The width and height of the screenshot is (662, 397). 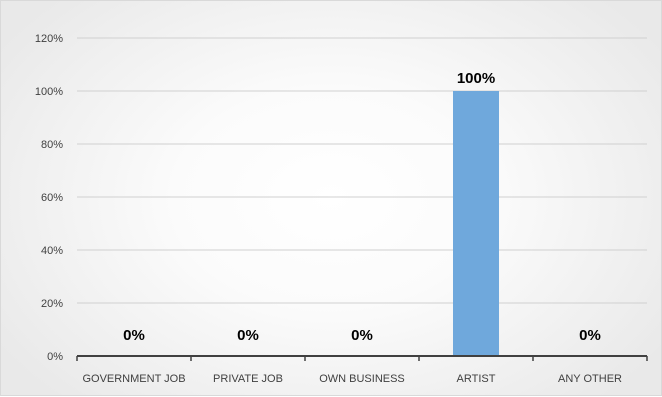 What do you see at coordinates (476, 78) in the screenshot?
I see `data-label: 100%` at bounding box center [476, 78].